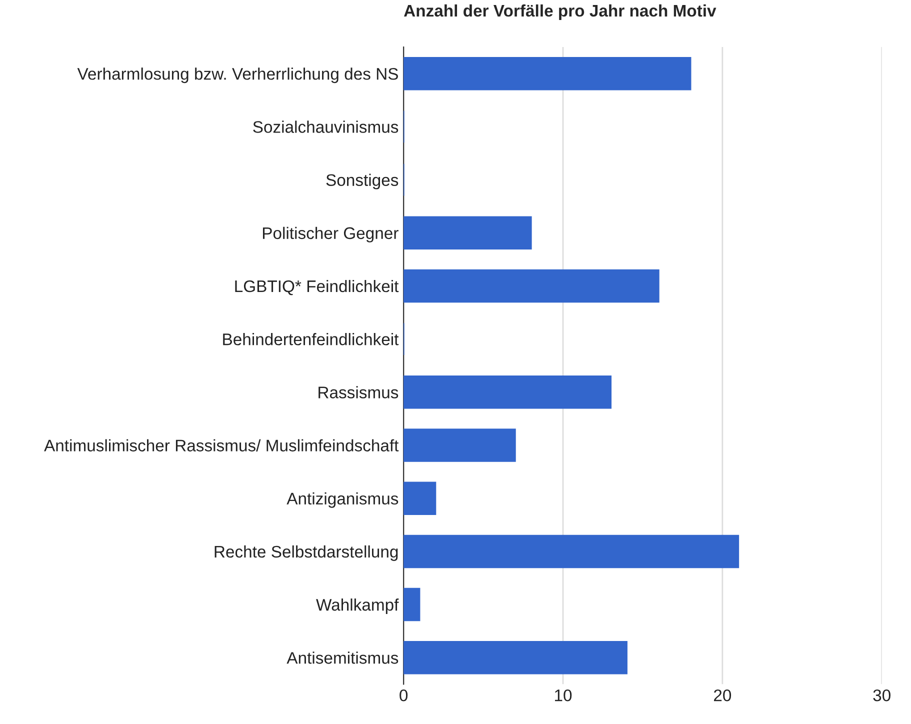  Describe the element at coordinates (237, 76) in the screenshot. I see `y-tick-label: Verharmlosung bzw. Verherrlichung des NS` at that location.